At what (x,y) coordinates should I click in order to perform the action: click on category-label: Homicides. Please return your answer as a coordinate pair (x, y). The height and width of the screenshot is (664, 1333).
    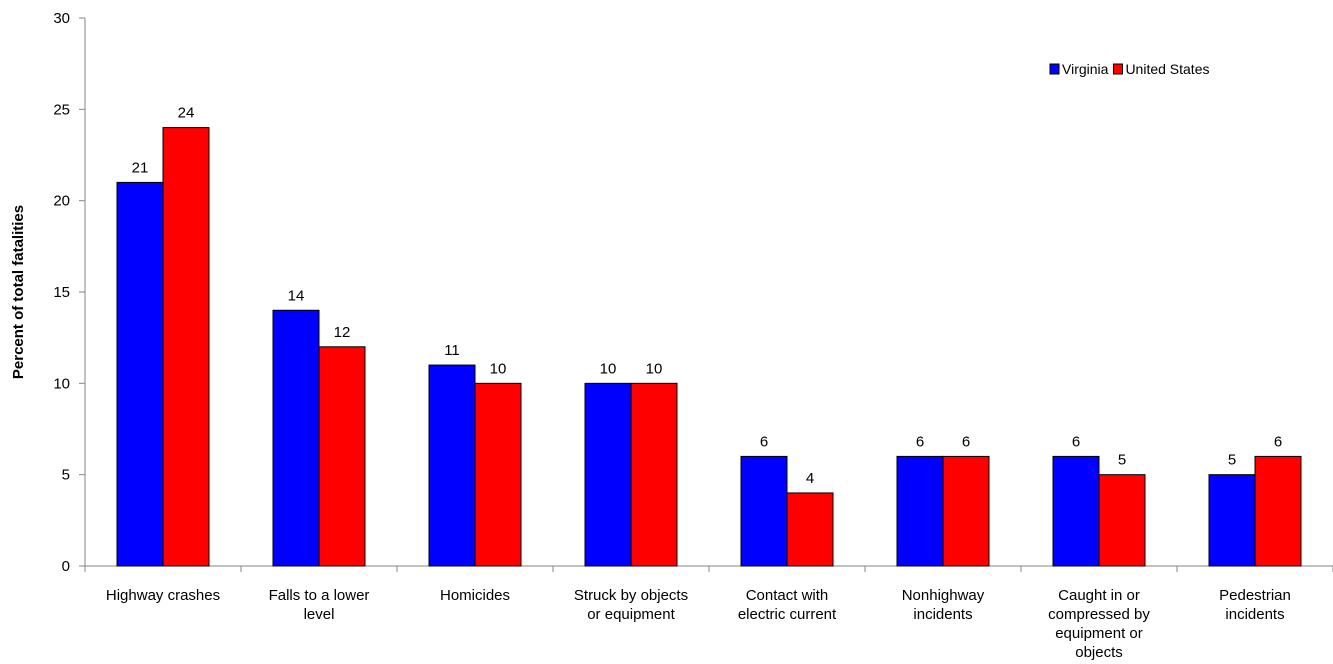
    Looking at the image, I should click on (475, 595).